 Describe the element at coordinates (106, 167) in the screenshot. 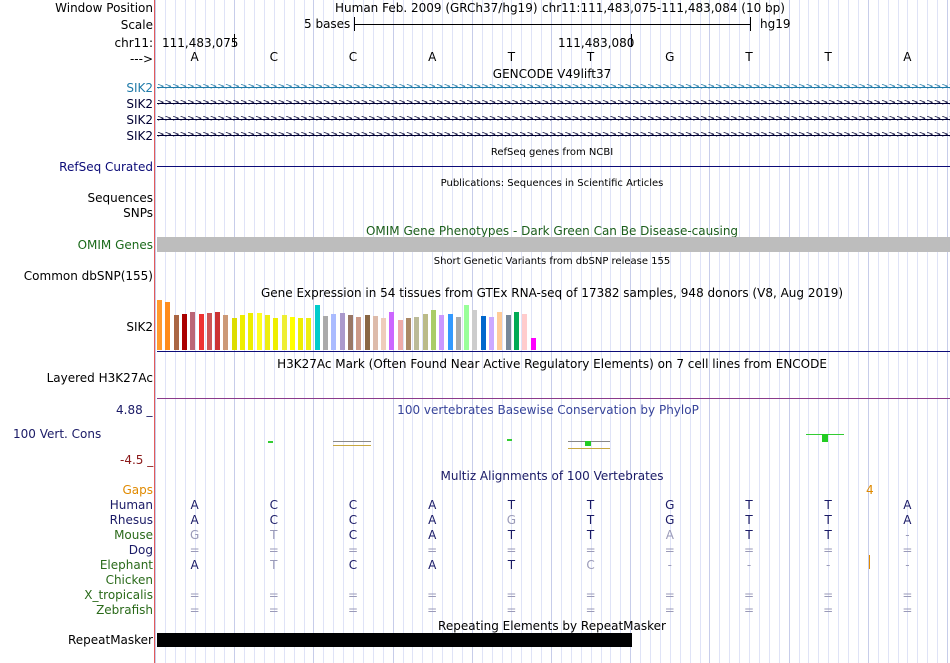

I see `refseq-label: RefSeq Curated` at that location.